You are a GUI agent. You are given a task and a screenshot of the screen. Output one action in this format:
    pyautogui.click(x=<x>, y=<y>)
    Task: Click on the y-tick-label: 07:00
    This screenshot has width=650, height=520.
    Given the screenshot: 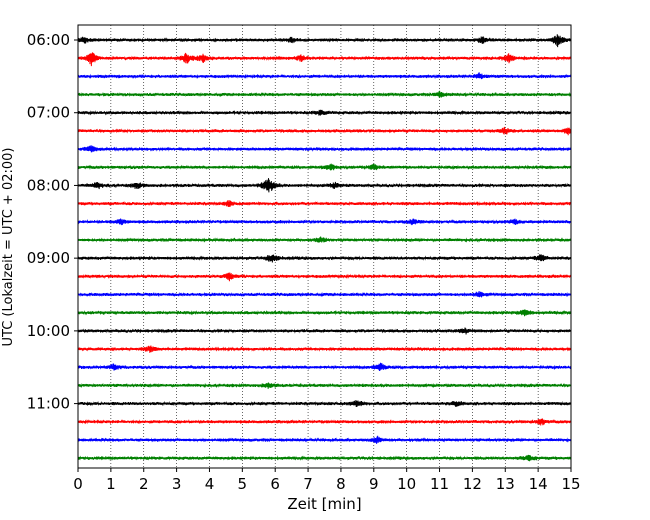 What is the action you would take?
    pyautogui.click(x=48, y=113)
    